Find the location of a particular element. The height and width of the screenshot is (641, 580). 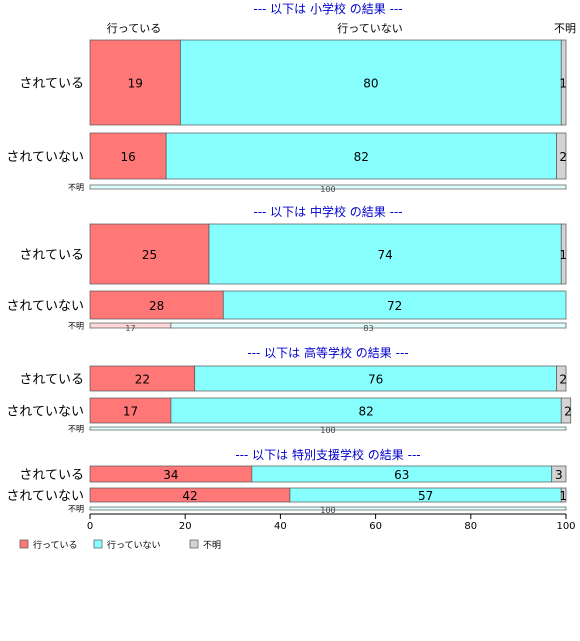

top-category-label: 行っている is located at coordinates (134, 28).